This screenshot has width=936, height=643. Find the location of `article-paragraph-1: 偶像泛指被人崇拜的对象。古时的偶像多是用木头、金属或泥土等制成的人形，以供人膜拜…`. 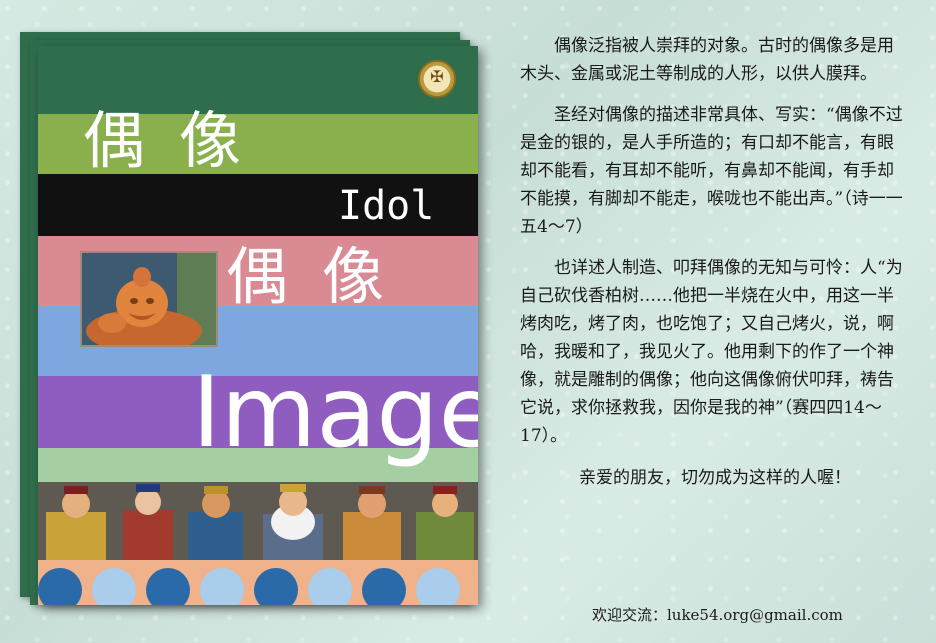

article-paragraph-1: 偶像泛指被人崇拜的对象。古时的偶像多是用木头、金属或泥土等制成的人形，以供人膜拜… is located at coordinates (707, 60).